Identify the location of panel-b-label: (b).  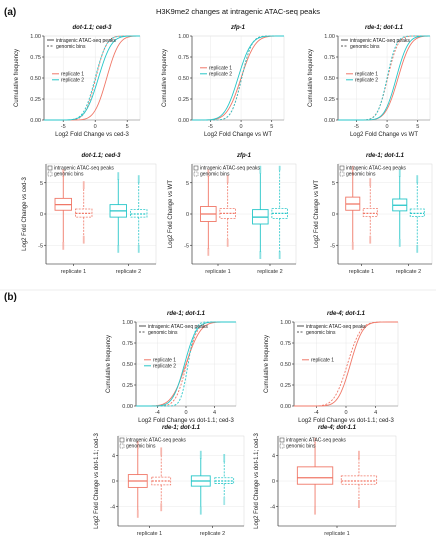
(10, 297).